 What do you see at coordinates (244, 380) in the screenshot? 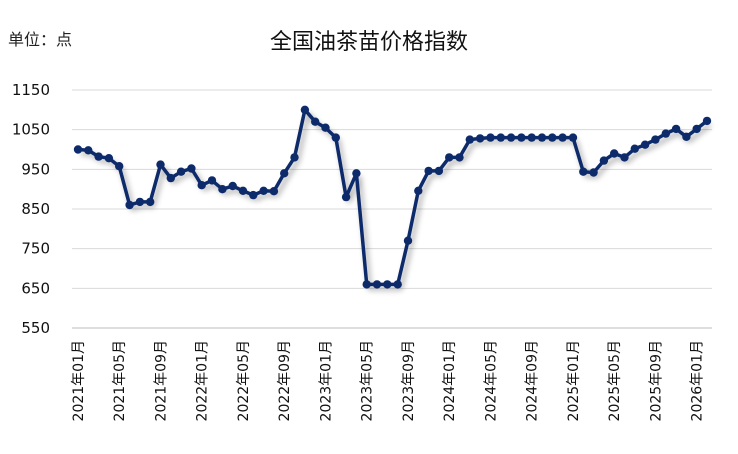
I see `x-tick-label: 2022年05月` at bounding box center [244, 380].